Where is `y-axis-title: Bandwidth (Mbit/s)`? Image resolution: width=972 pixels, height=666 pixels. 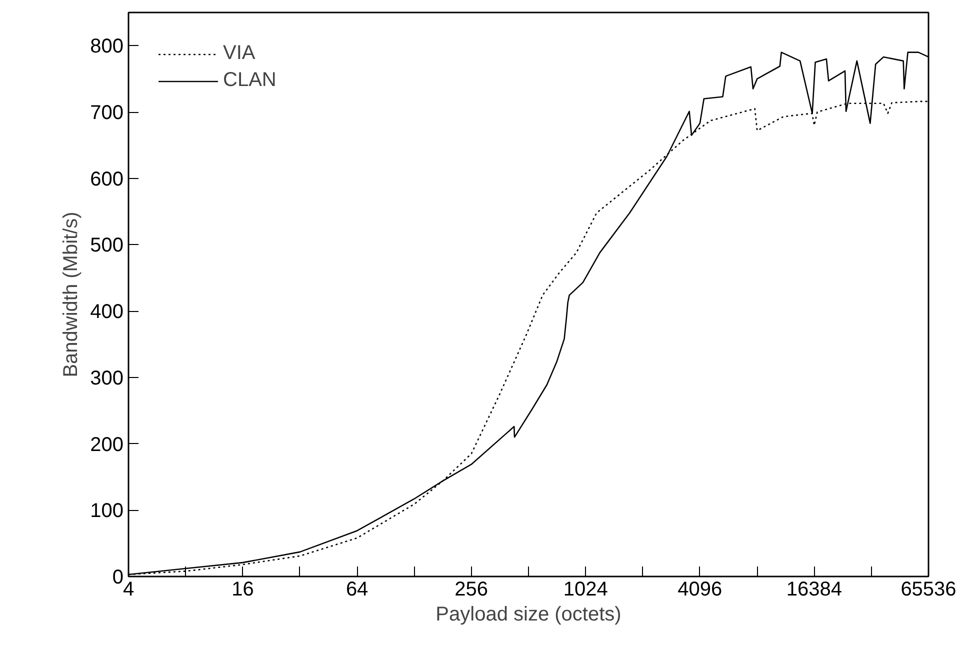 y-axis-title: Bandwidth (Mbit/s) is located at coordinates (71, 295).